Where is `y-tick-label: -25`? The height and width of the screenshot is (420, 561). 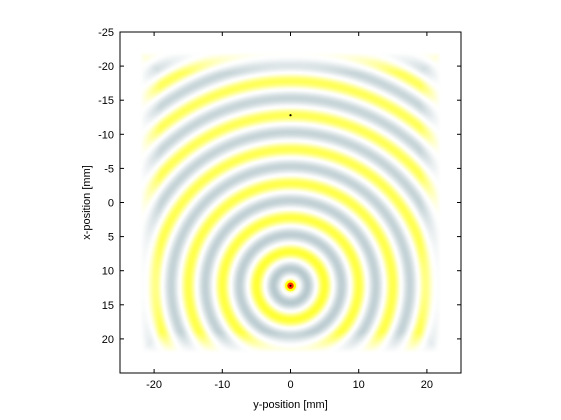
y-tick-label: -25 is located at coordinates (106, 33).